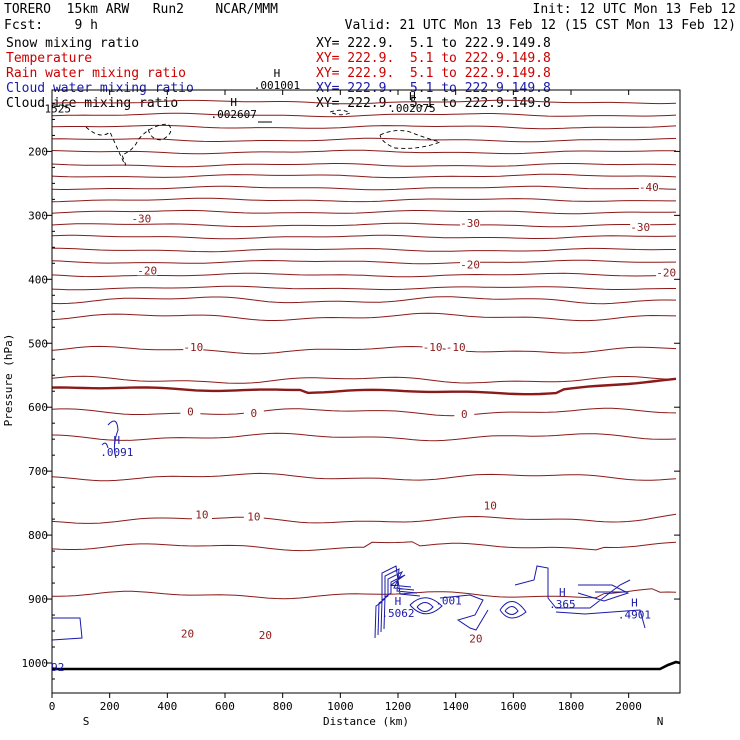 This screenshot has width=740, height=740. What do you see at coordinates (73, 43) in the screenshot?
I see `legend-label: Snow mixing ratio` at bounding box center [73, 43].